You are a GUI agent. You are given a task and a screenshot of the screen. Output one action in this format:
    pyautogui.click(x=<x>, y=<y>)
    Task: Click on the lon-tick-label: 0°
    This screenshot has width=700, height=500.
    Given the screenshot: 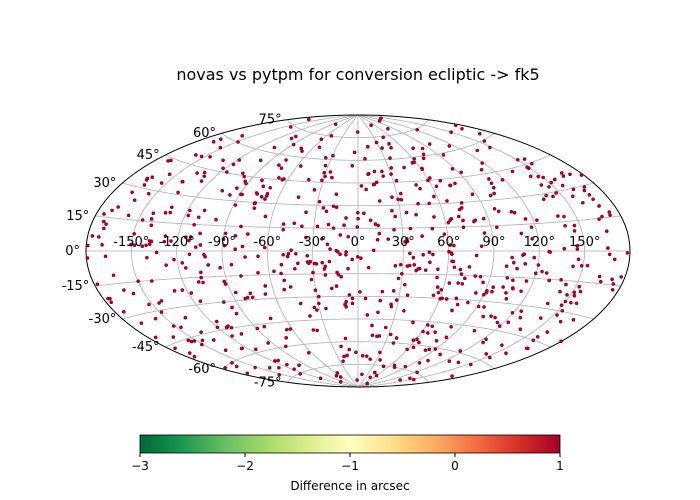 What is the action you would take?
    pyautogui.click(x=358, y=242)
    